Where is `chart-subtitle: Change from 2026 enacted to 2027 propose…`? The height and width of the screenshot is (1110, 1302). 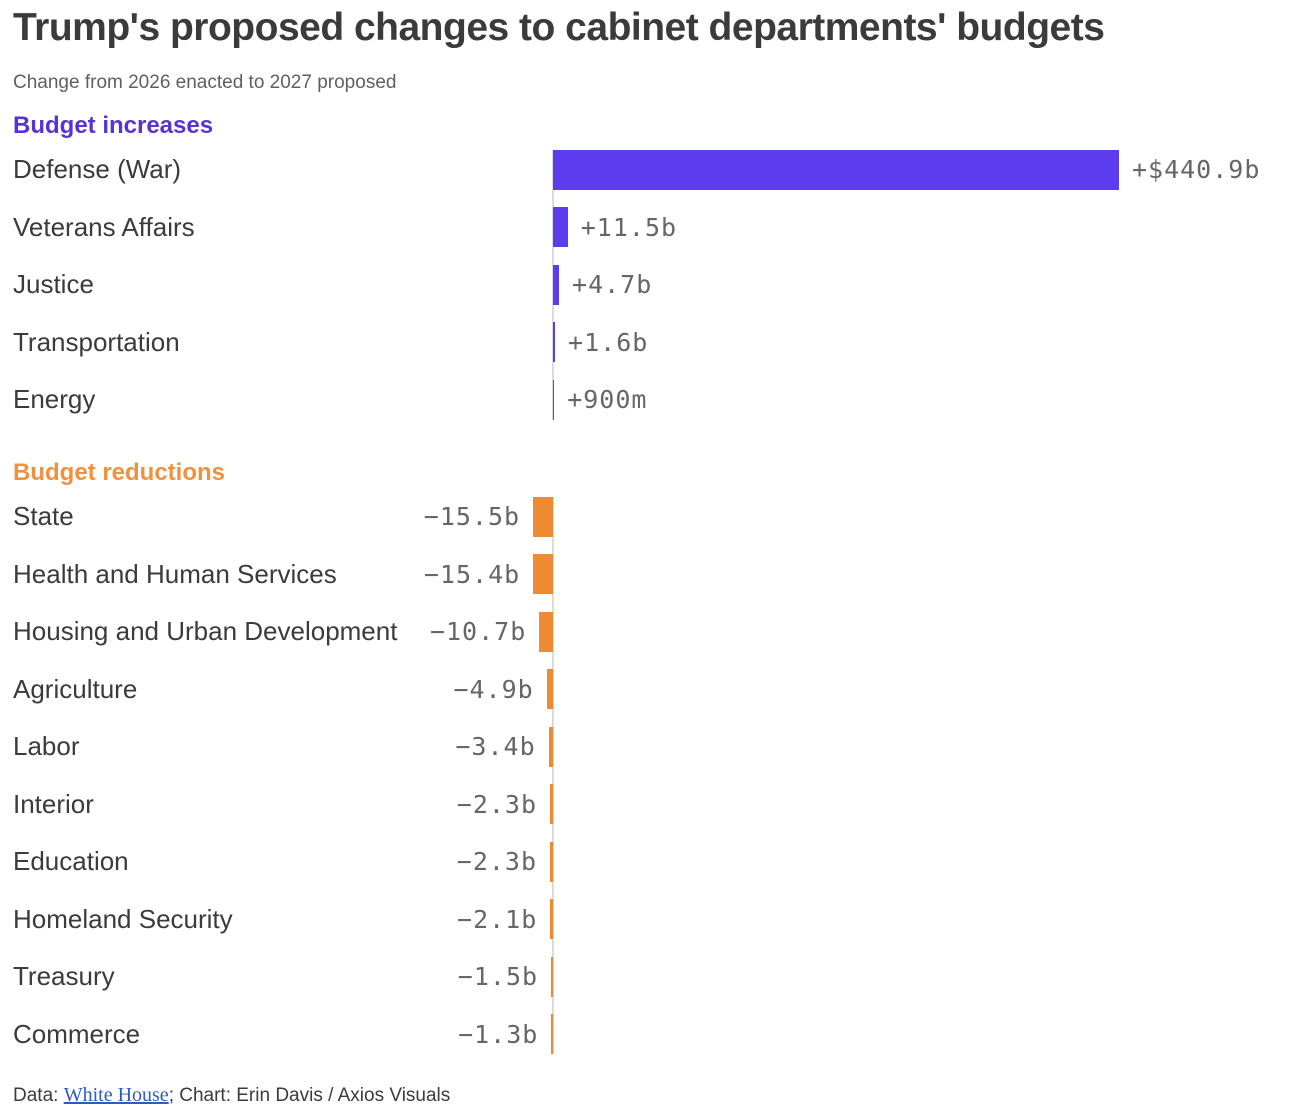 chart-subtitle: Change from 2026 enacted to 2027 propose… is located at coordinates (205, 82).